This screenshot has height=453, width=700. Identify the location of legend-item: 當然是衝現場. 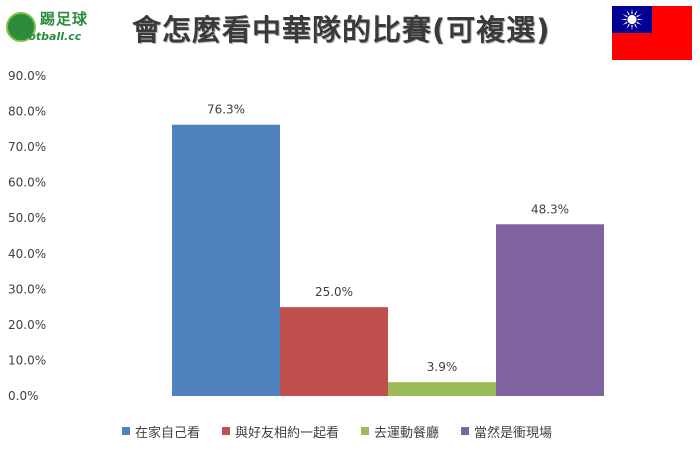
(507, 431).